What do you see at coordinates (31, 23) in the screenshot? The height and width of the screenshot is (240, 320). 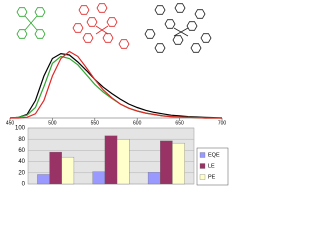 I see `green-molecule` at bounding box center [31, 23].